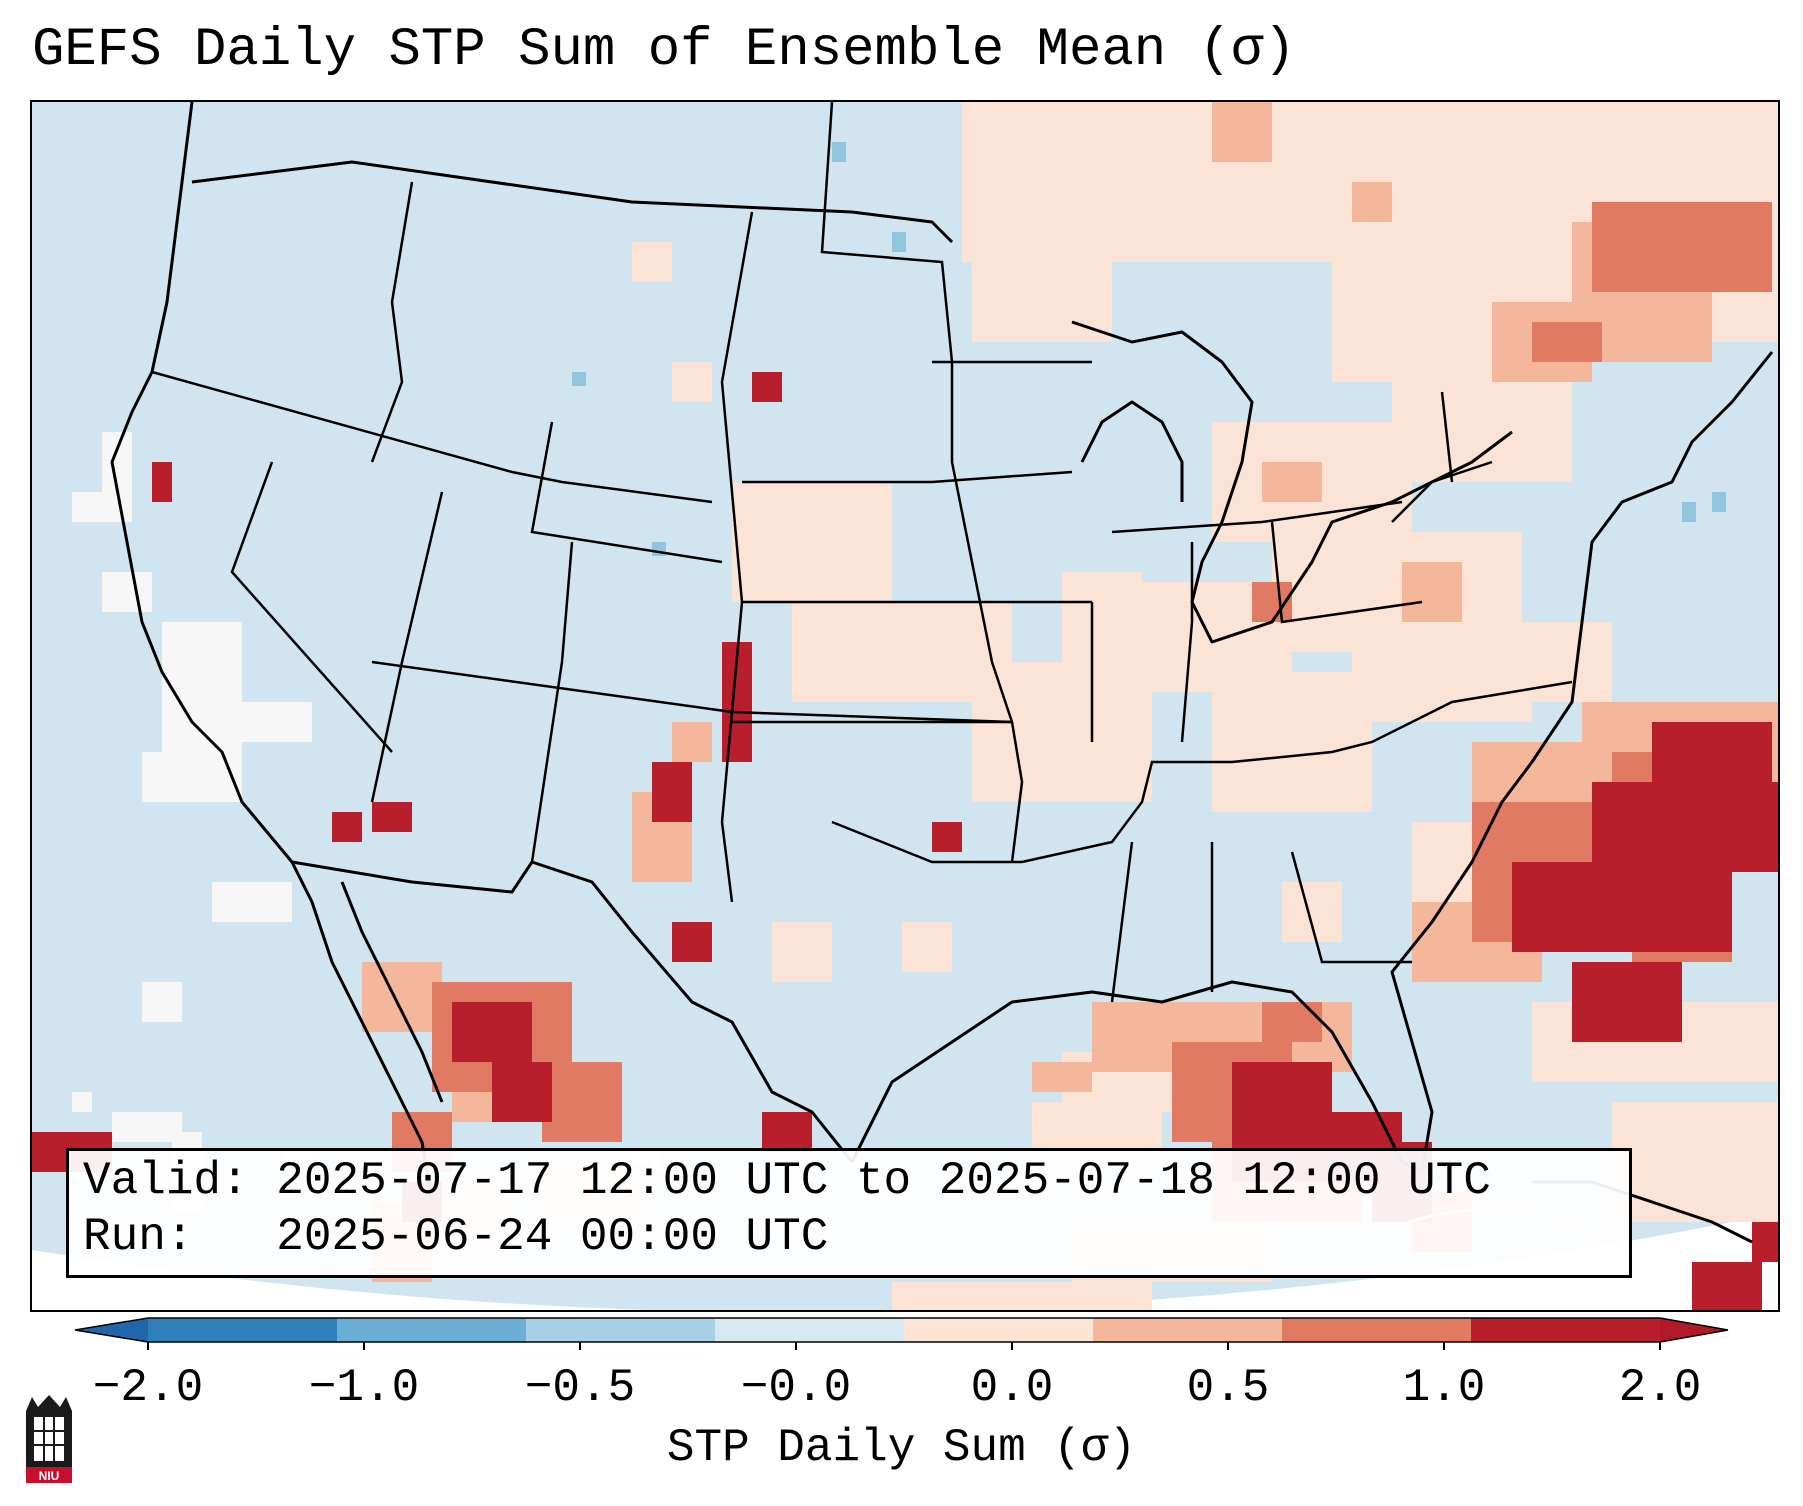 The height and width of the screenshot is (1506, 1803). Describe the element at coordinates (49, 1439) in the screenshot. I see `niu-logo: NIU` at that location.